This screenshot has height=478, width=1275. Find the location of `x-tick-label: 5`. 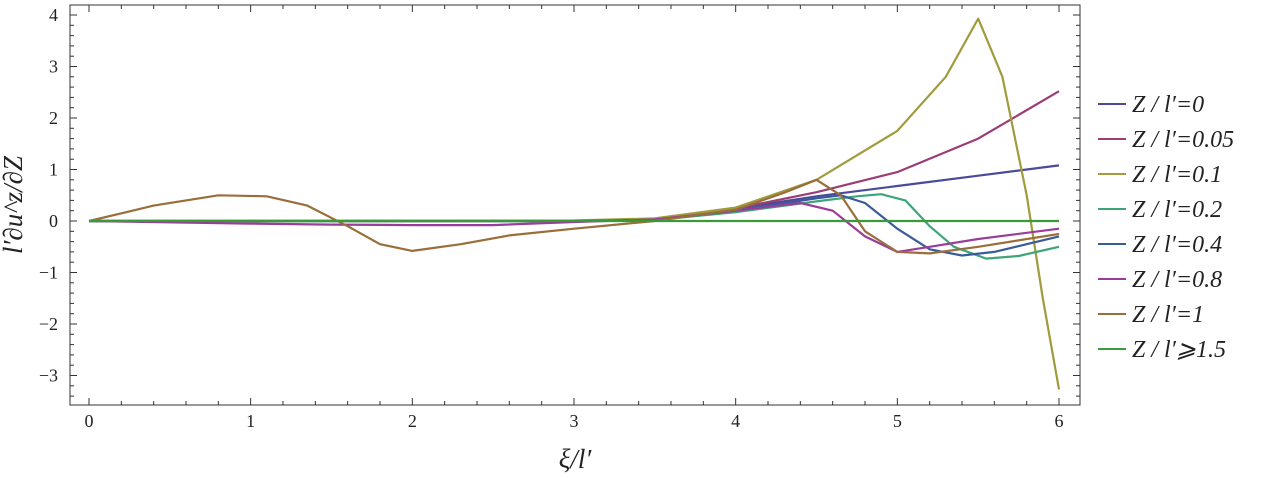

x-tick-label: 5 is located at coordinates (897, 421).